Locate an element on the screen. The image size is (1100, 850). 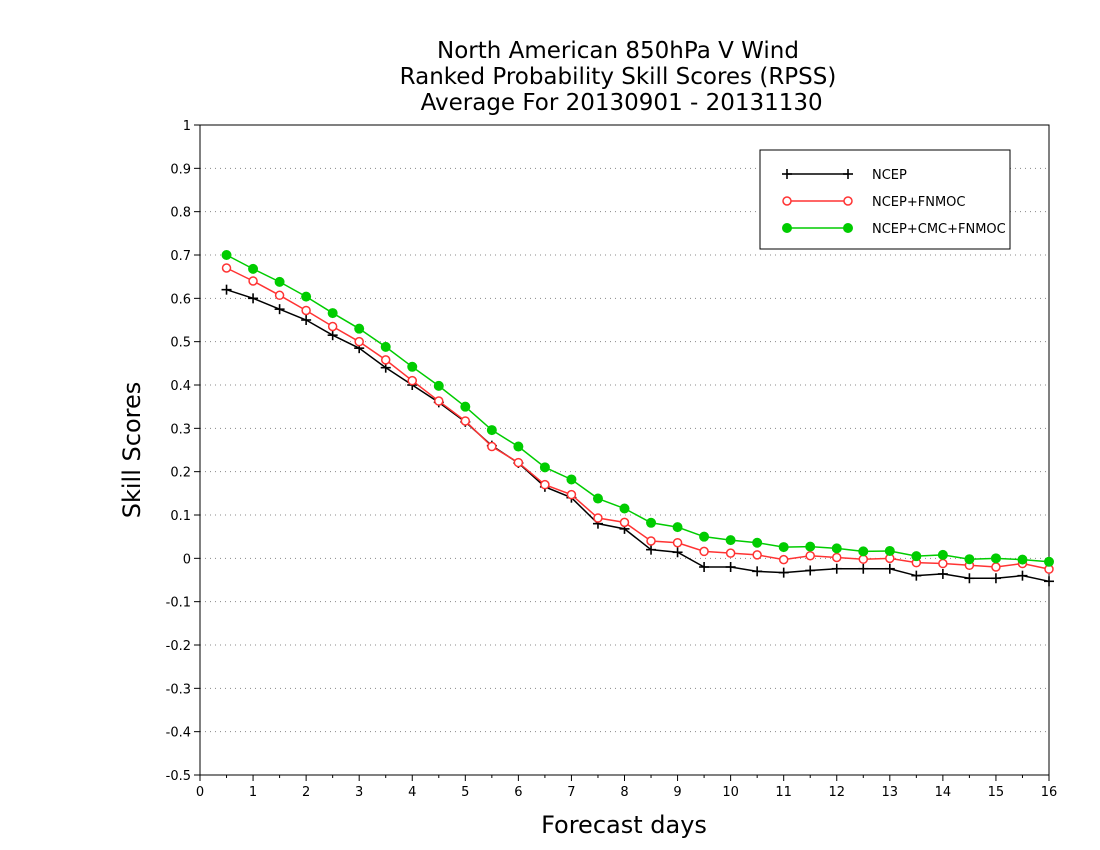
chart-title-line-1: North American 850hPa V Wind is located at coordinates (618, 51).